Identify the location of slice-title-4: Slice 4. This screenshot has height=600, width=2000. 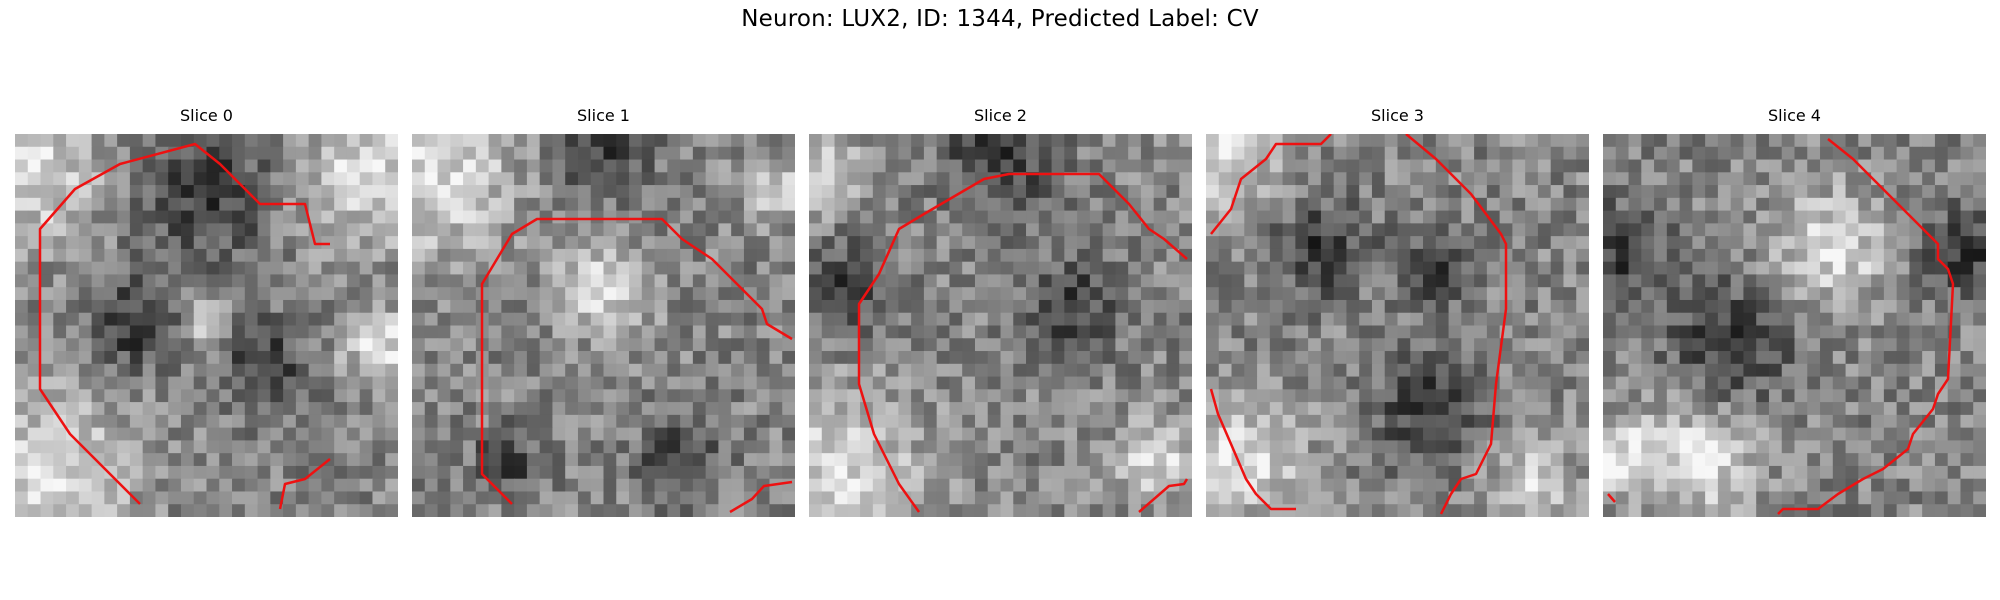
(1794, 115).